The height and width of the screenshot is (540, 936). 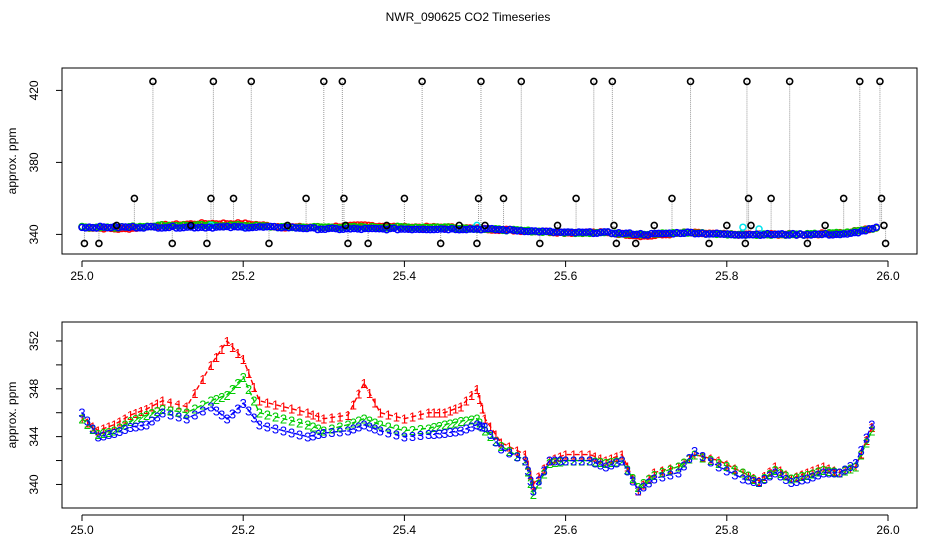 I want to click on y-tick-label: 344, so click(x=34, y=436).